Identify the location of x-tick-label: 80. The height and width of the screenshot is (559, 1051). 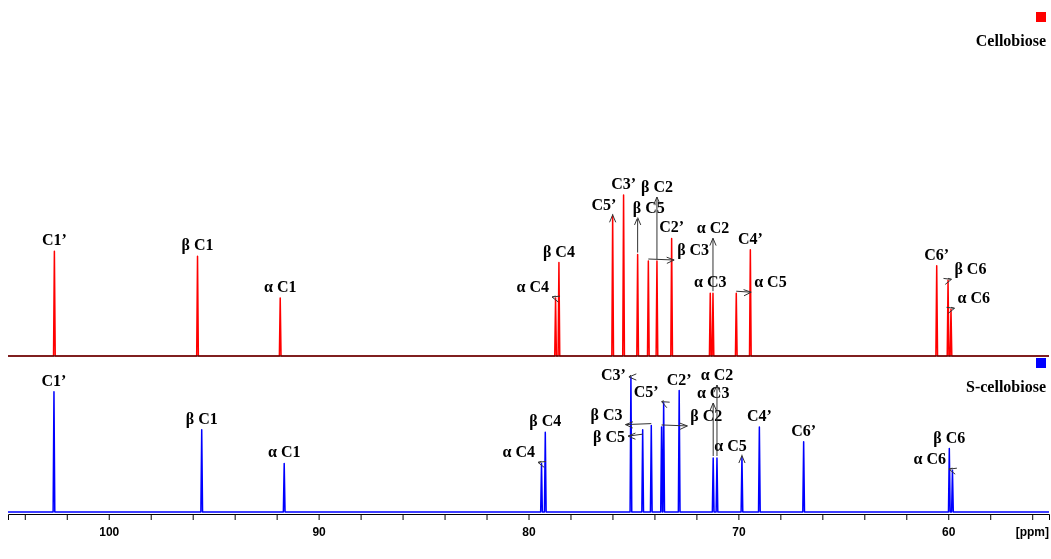
(529, 532).